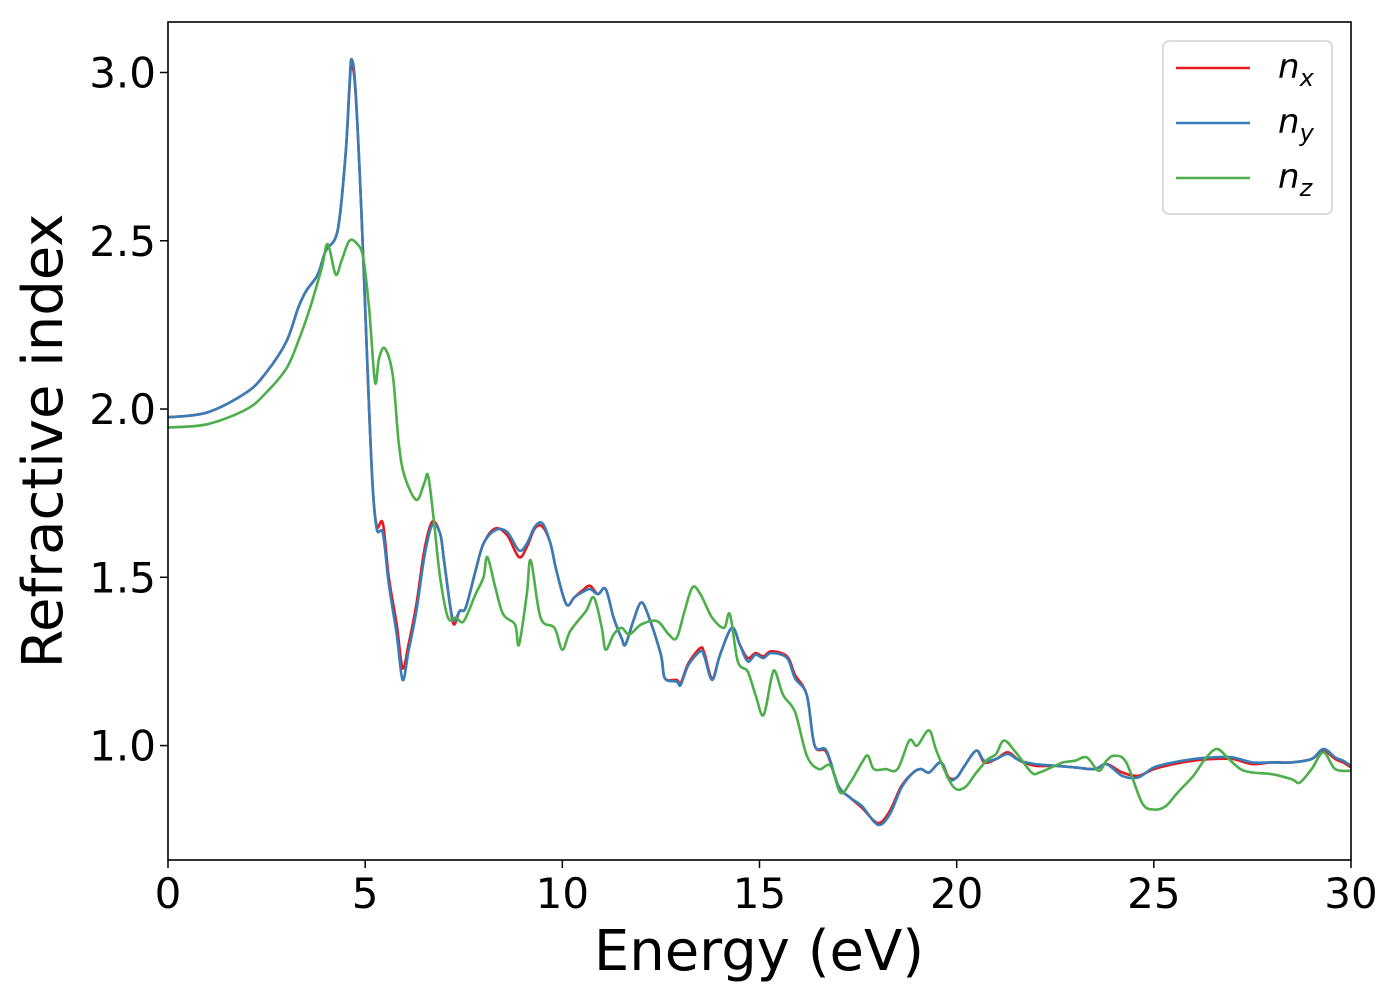 This screenshot has width=1400, height=1004. Describe the element at coordinates (43, 441) in the screenshot. I see `y-axis-label: Refractive index` at that location.